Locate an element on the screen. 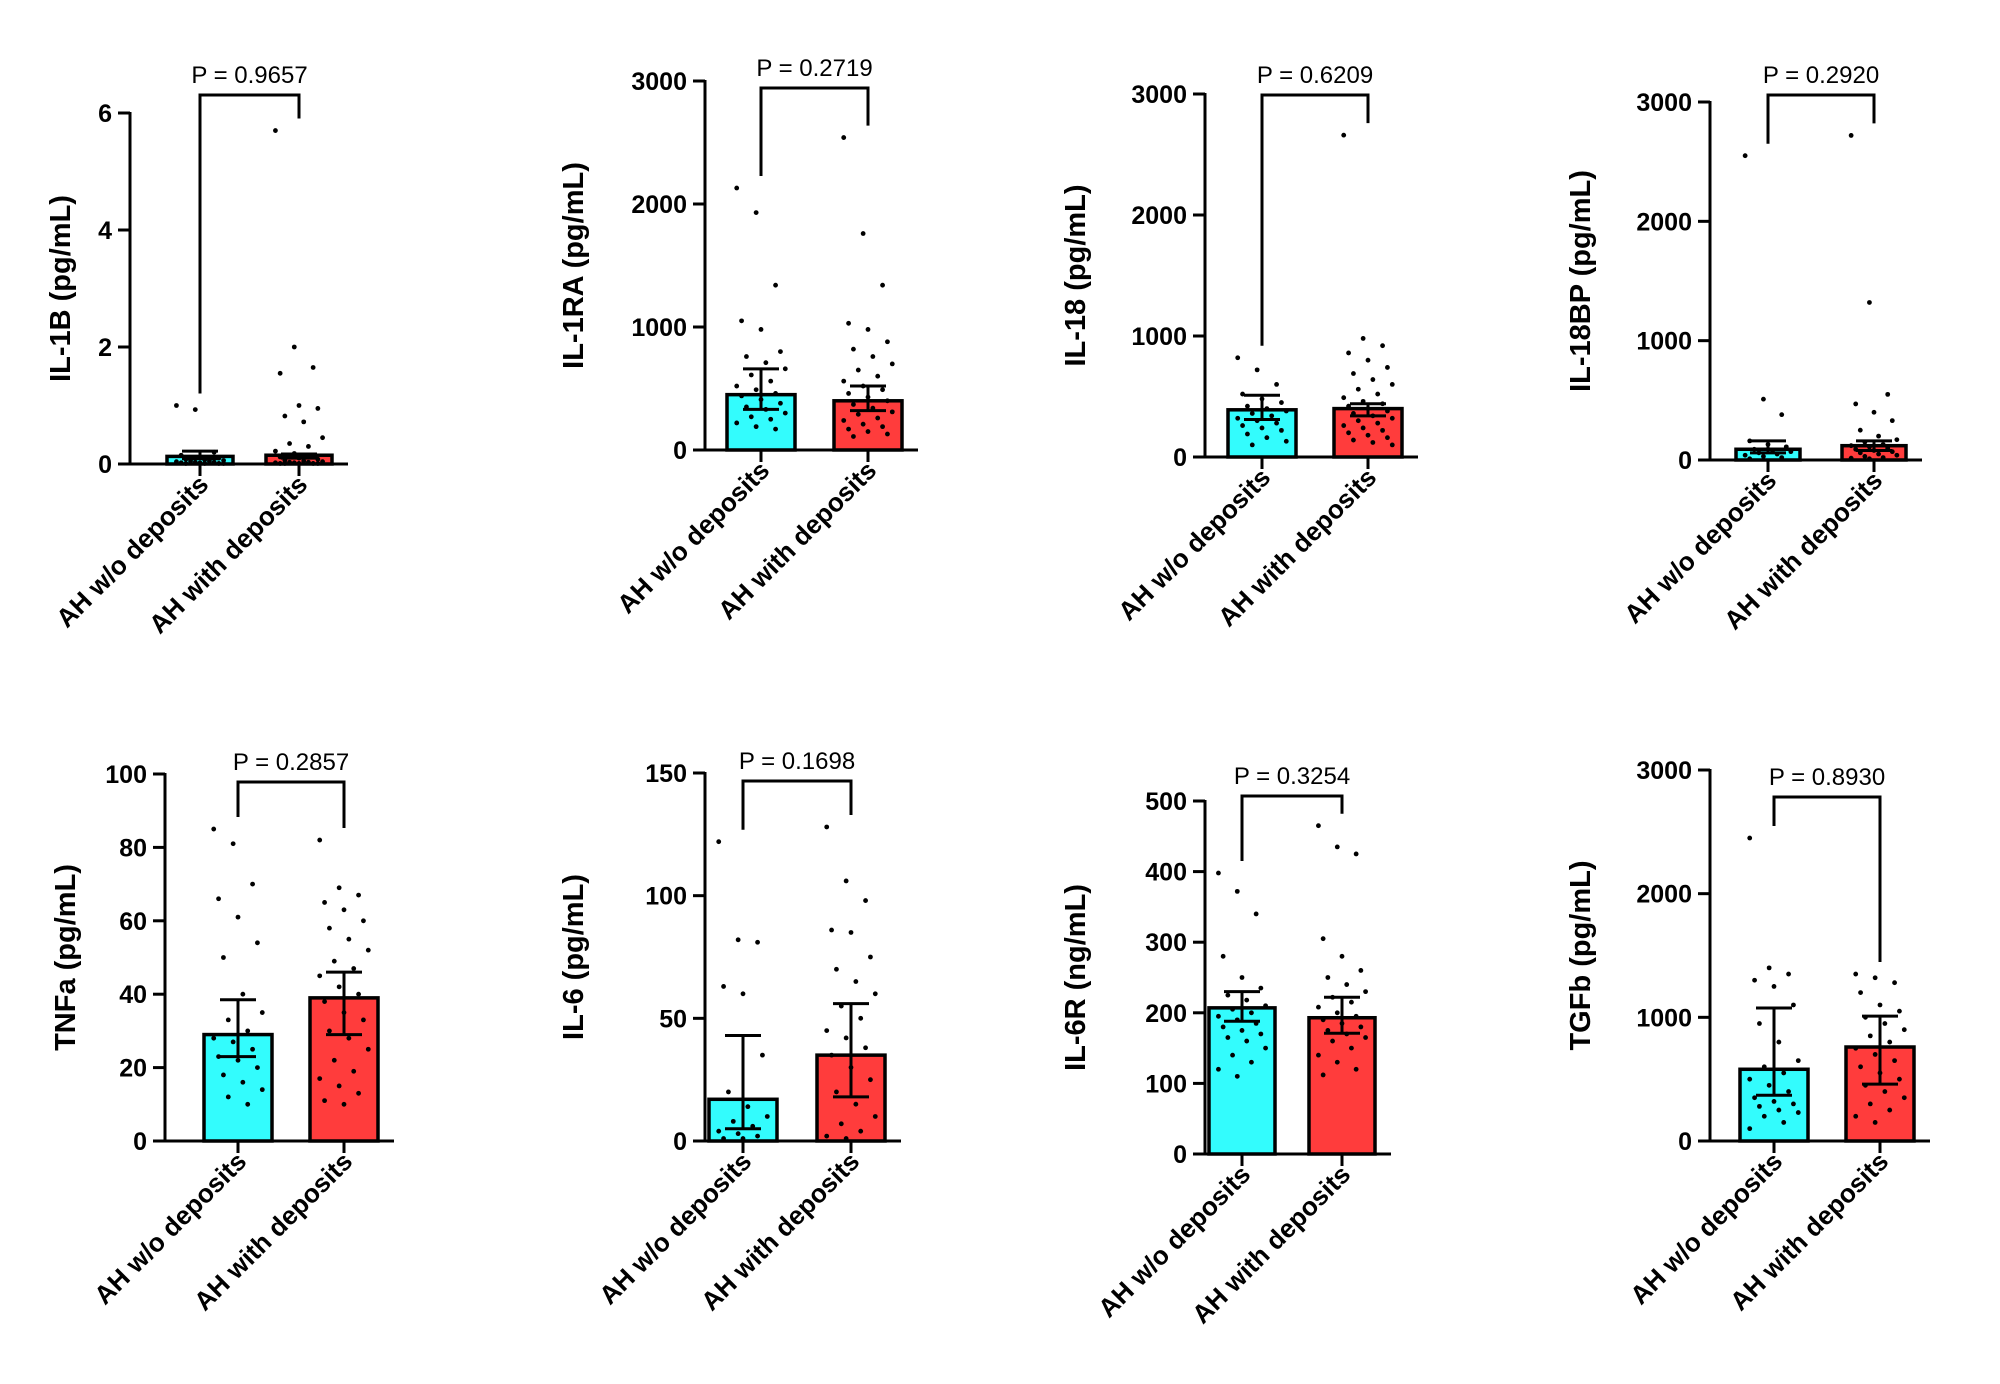  y-axis-label: IL-1RA (pg/mL) is located at coordinates (574, 265).